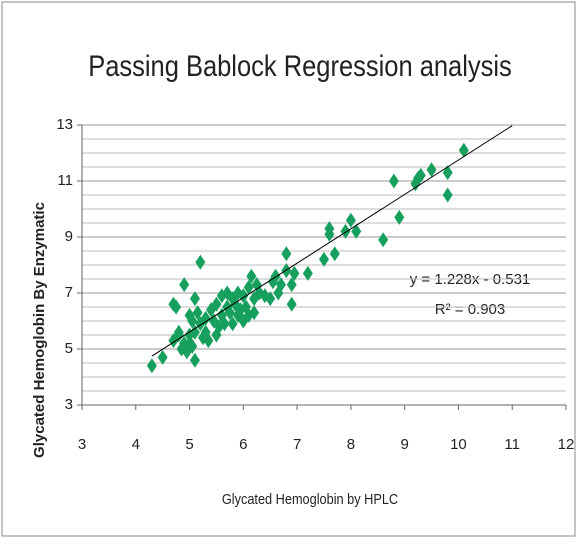  Describe the element at coordinates (39, 330) in the screenshot. I see `y-axis-label: Glycated Hemoglobin By Enzymatic` at that location.